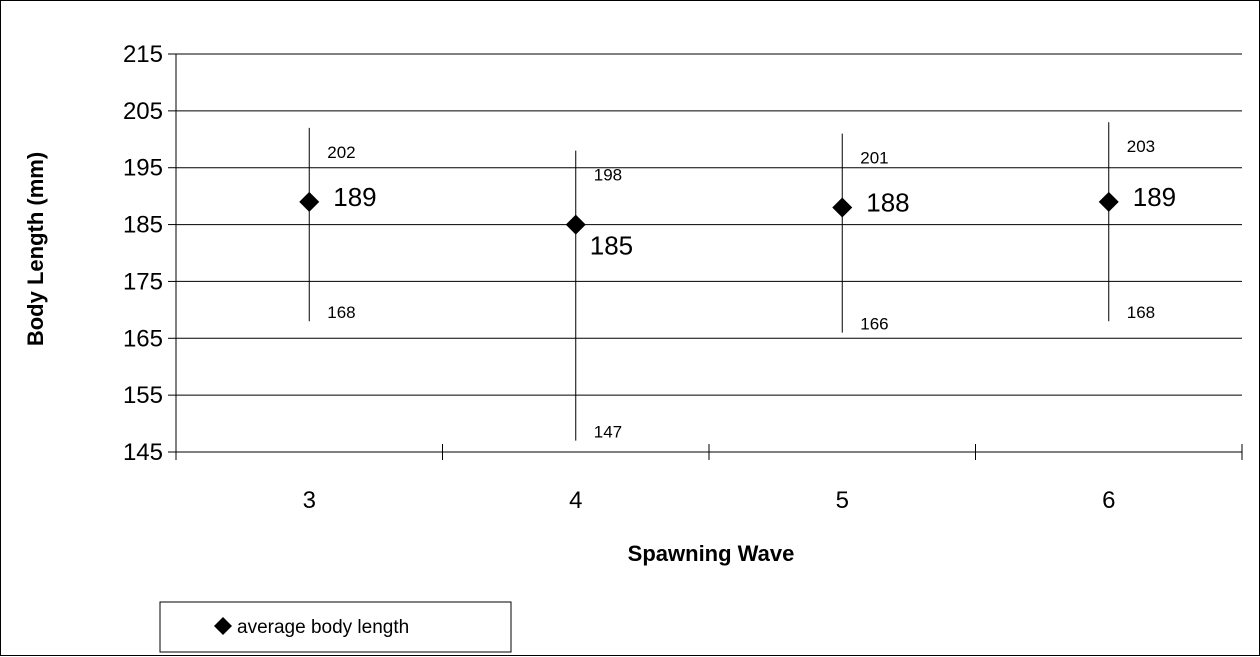 The image size is (1260, 657). What do you see at coordinates (309, 500) in the screenshot?
I see `x-tick-label: 3` at bounding box center [309, 500].